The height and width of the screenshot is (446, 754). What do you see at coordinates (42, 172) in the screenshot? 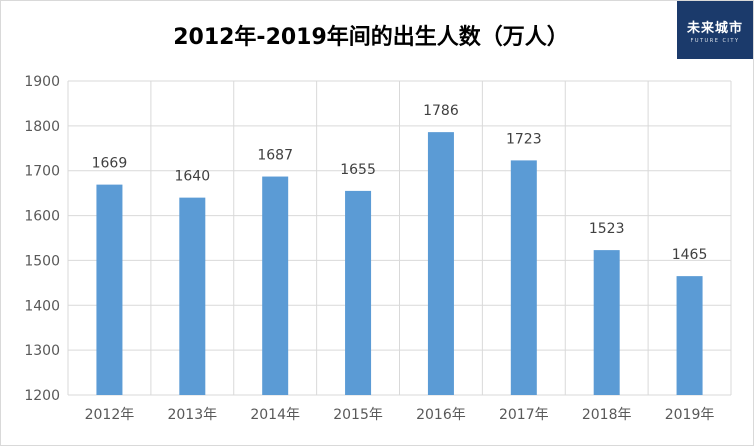
I see `y-tick-label: 1700` at bounding box center [42, 172].